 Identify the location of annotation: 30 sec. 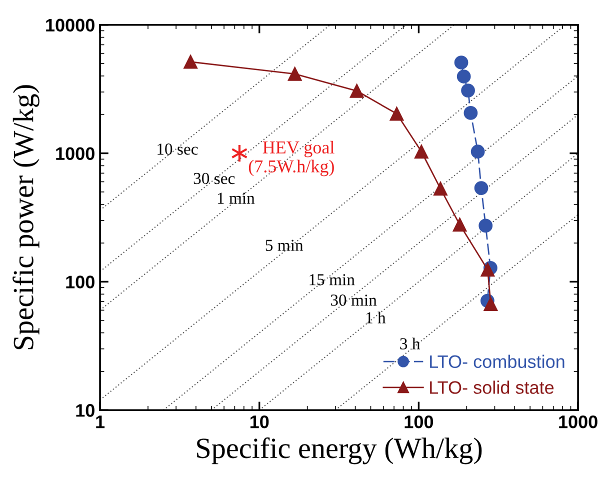
(214, 178).